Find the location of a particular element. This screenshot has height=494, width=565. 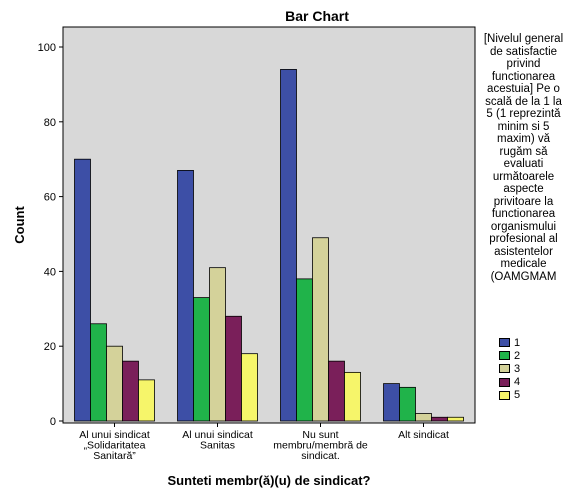

legend-label: 2 is located at coordinates (517, 355).